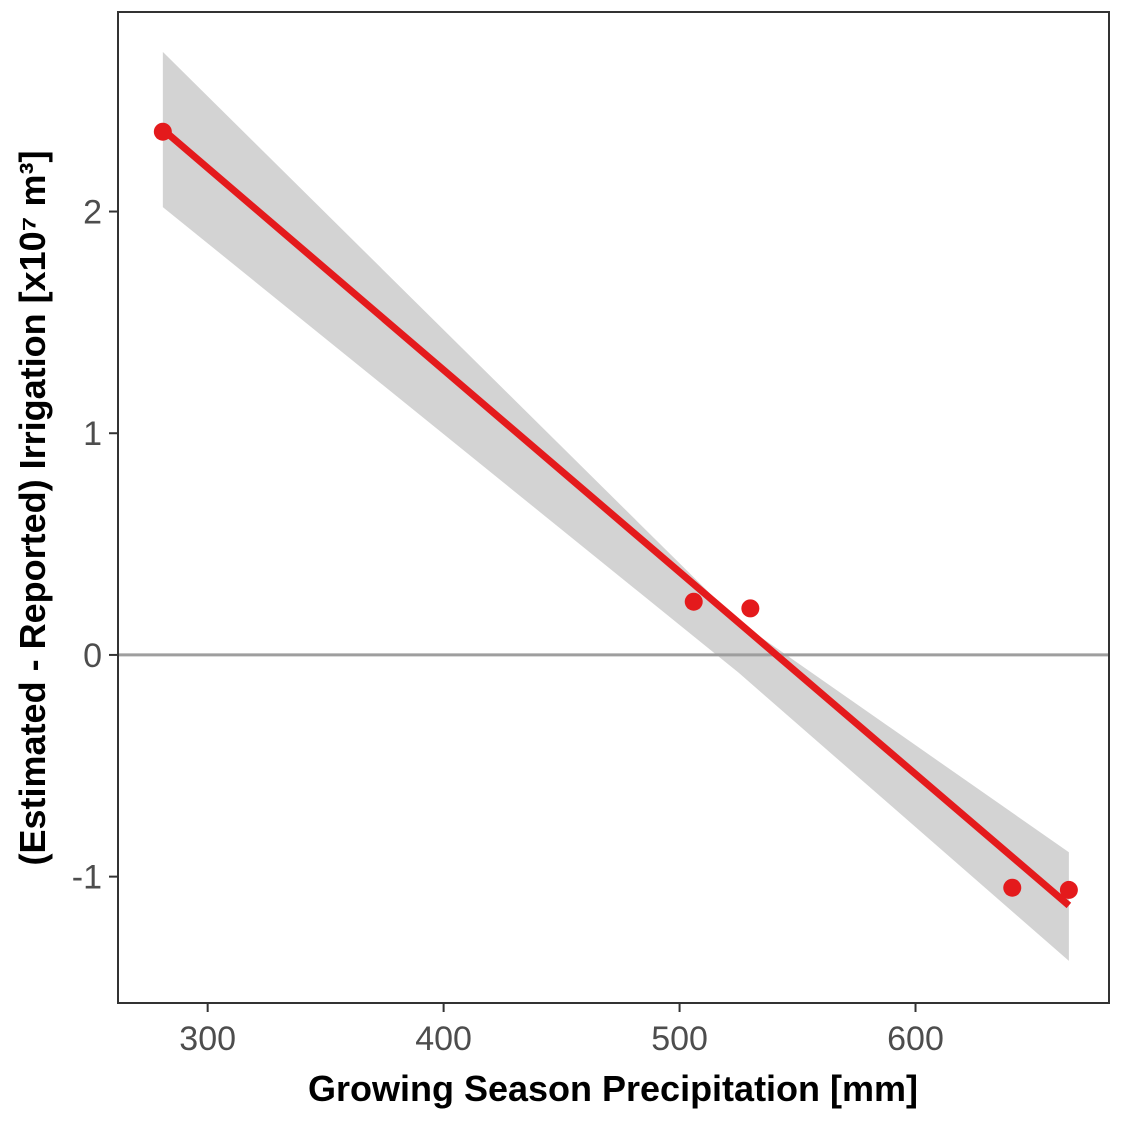 The width and height of the screenshot is (1122, 1122). What do you see at coordinates (87, 878) in the screenshot?
I see `y-tick-label: -1` at bounding box center [87, 878].